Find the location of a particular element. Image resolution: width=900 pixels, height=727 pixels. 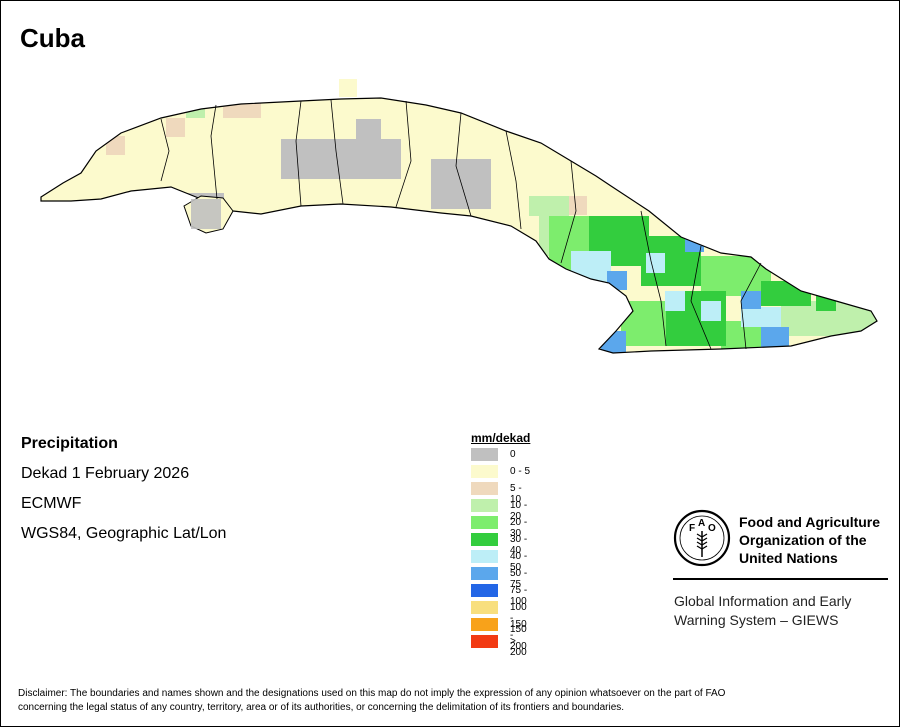

legend-label: > 200 is located at coordinates (518, 647).